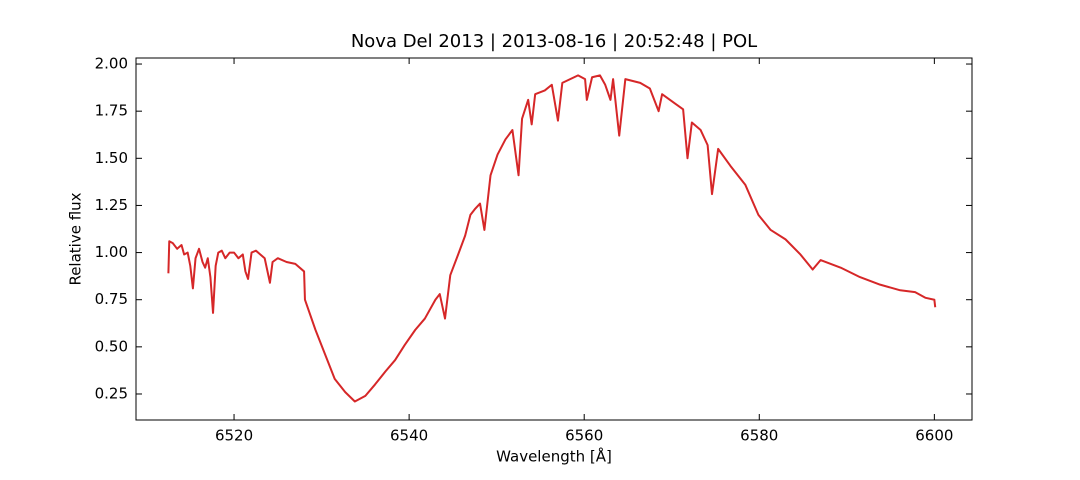 The image size is (1080, 480). What do you see at coordinates (76, 238) in the screenshot?
I see `y-axis-label: Relative flux` at bounding box center [76, 238].